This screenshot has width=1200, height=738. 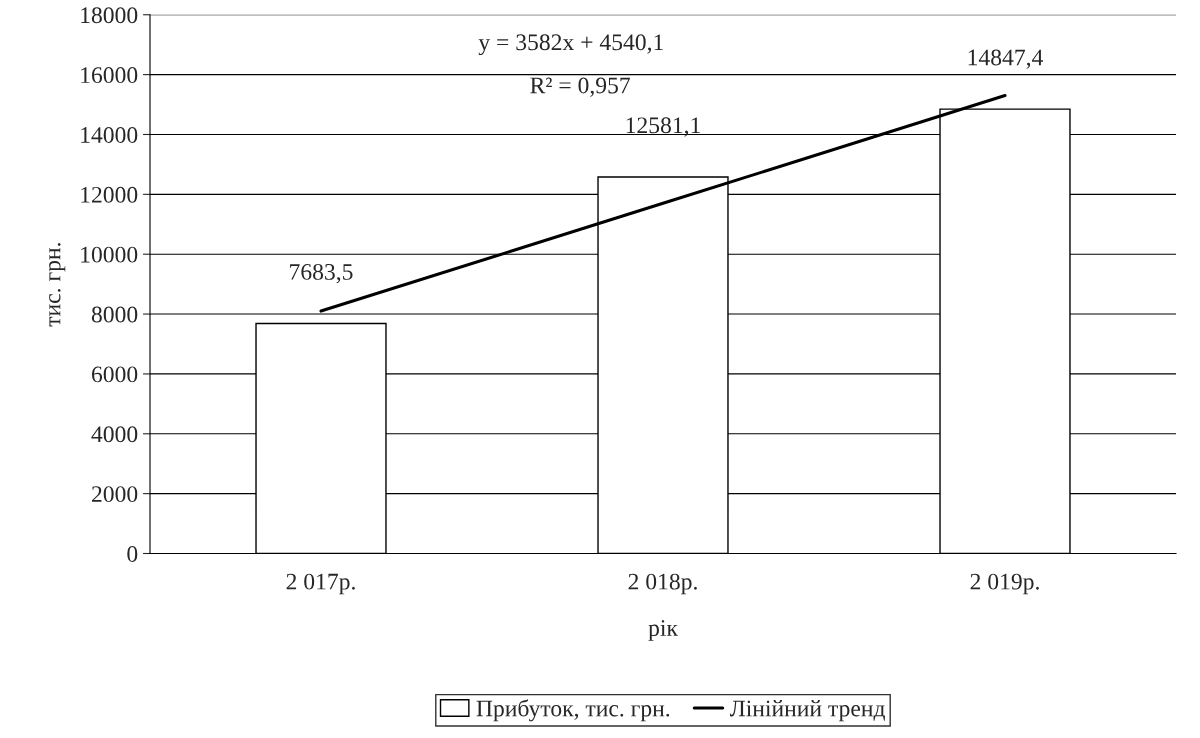 I want to click on legend-label: Прибуток, тис. грн., so click(x=573, y=710).